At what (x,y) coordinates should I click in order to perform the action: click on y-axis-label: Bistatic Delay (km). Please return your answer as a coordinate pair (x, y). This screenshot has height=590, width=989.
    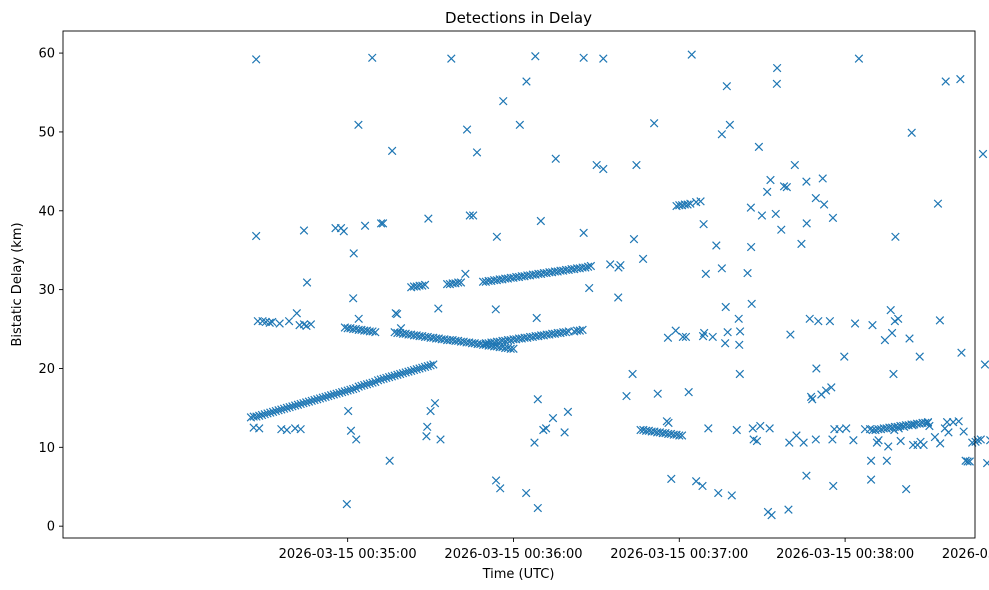
    Looking at the image, I should click on (17, 284).